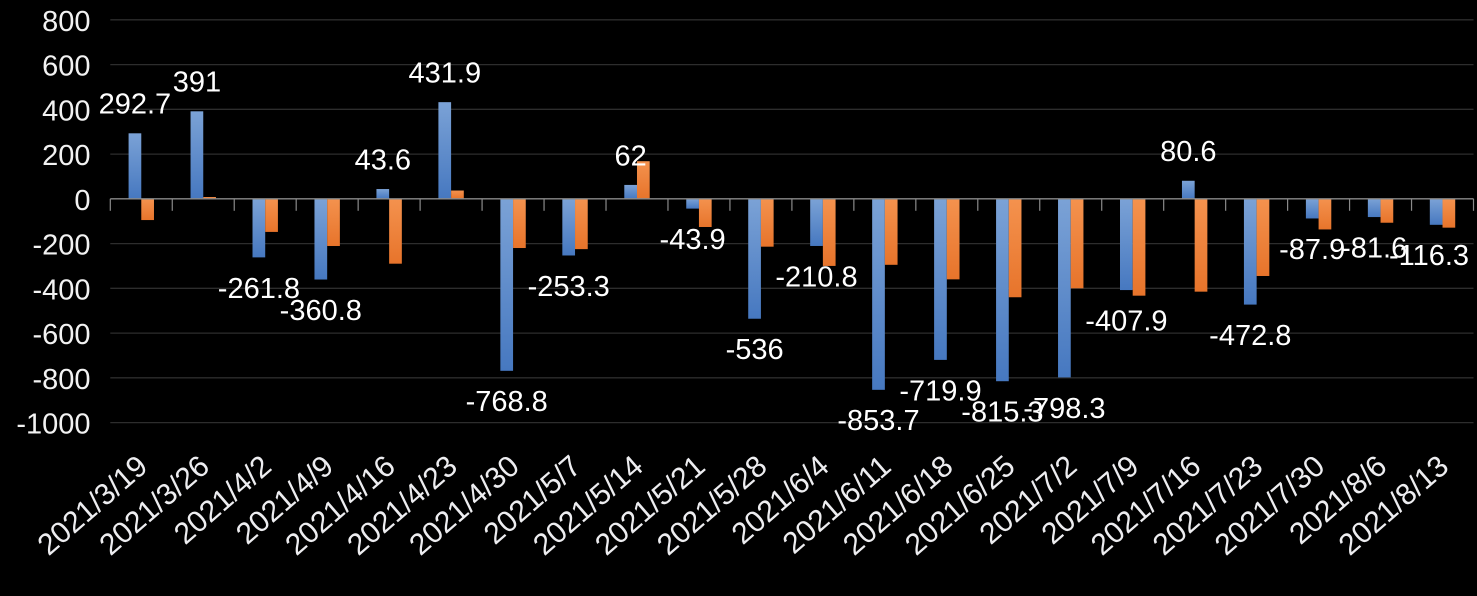 The height and width of the screenshot is (596, 1477). I want to click on svg-text: -853.7, so click(878, 421).